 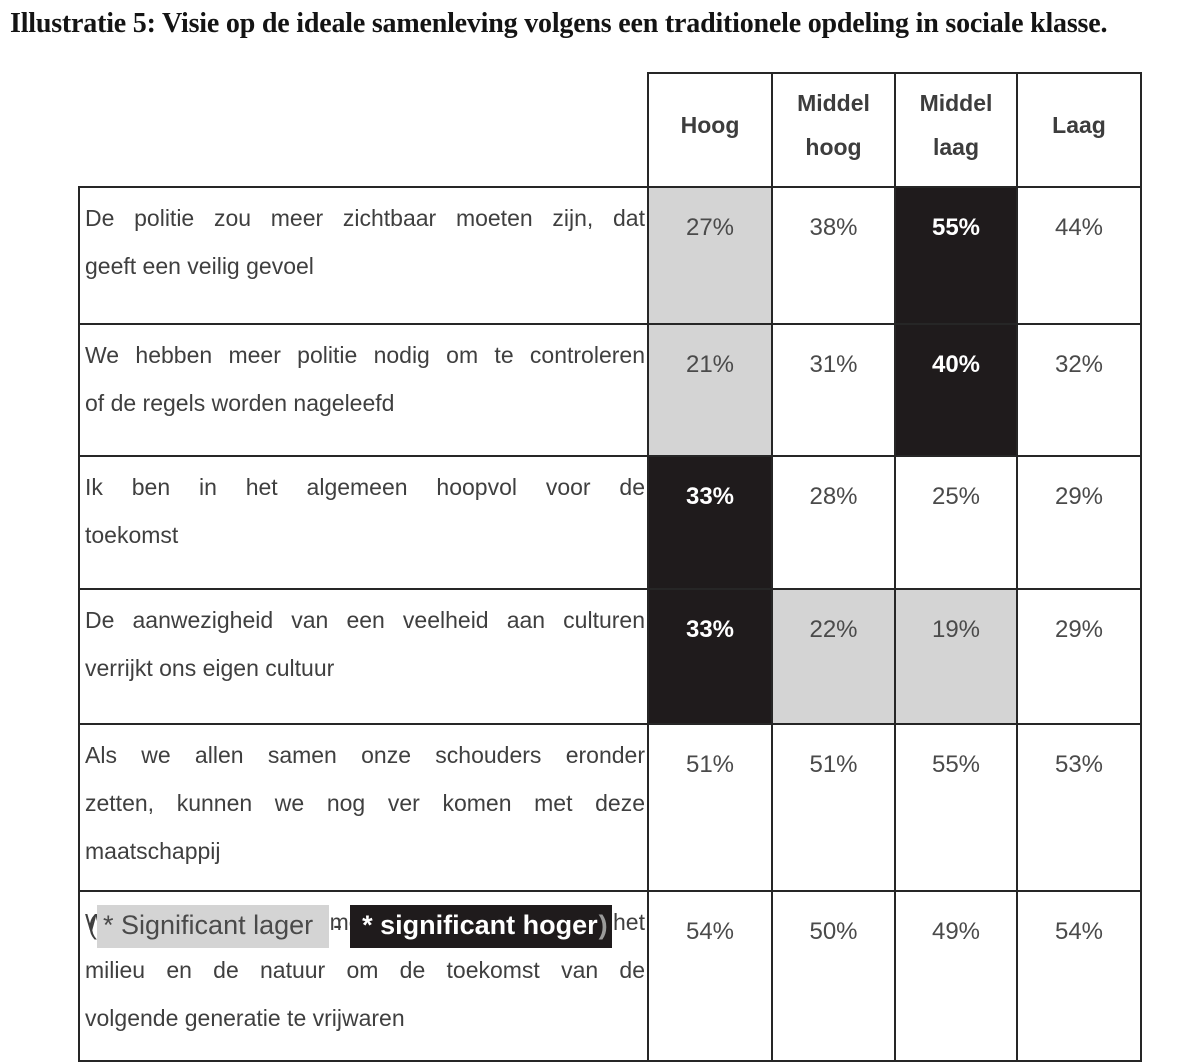 I want to click on statement-line: of de regels worden nageleefd, so click(x=240, y=403).